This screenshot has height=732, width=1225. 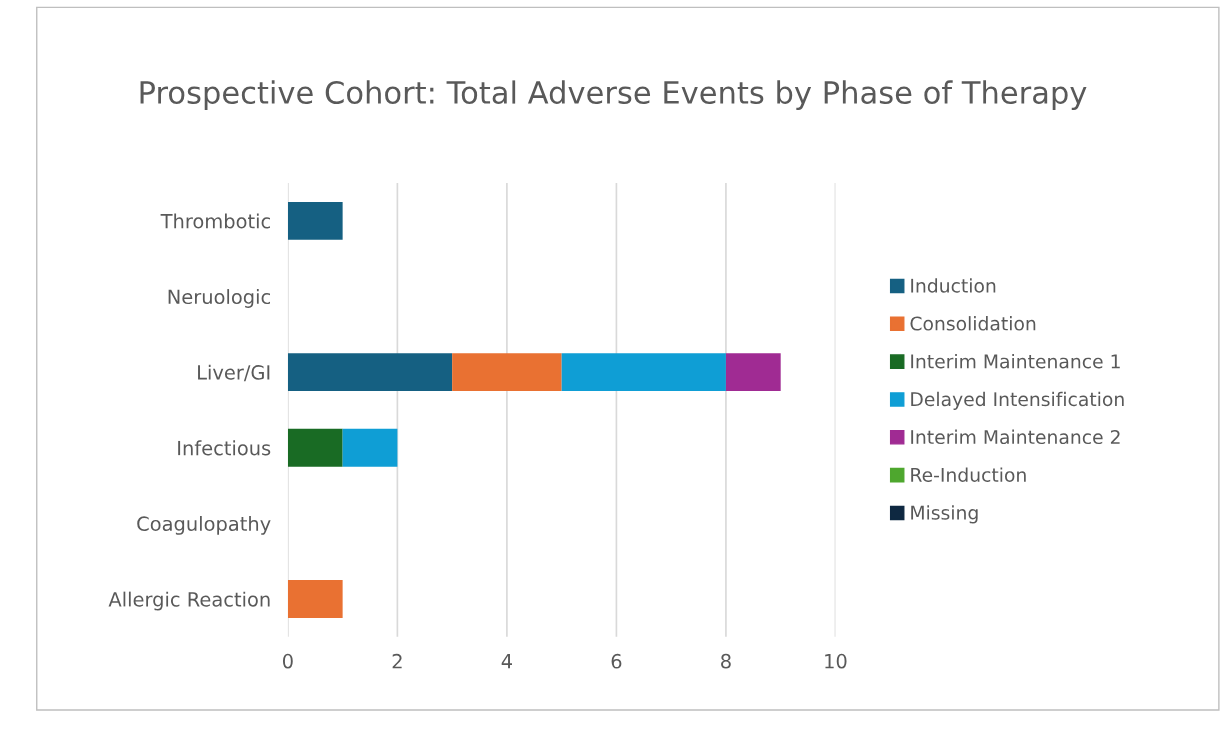 I want to click on x-tick-label: 8, so click(x=726, y=661).